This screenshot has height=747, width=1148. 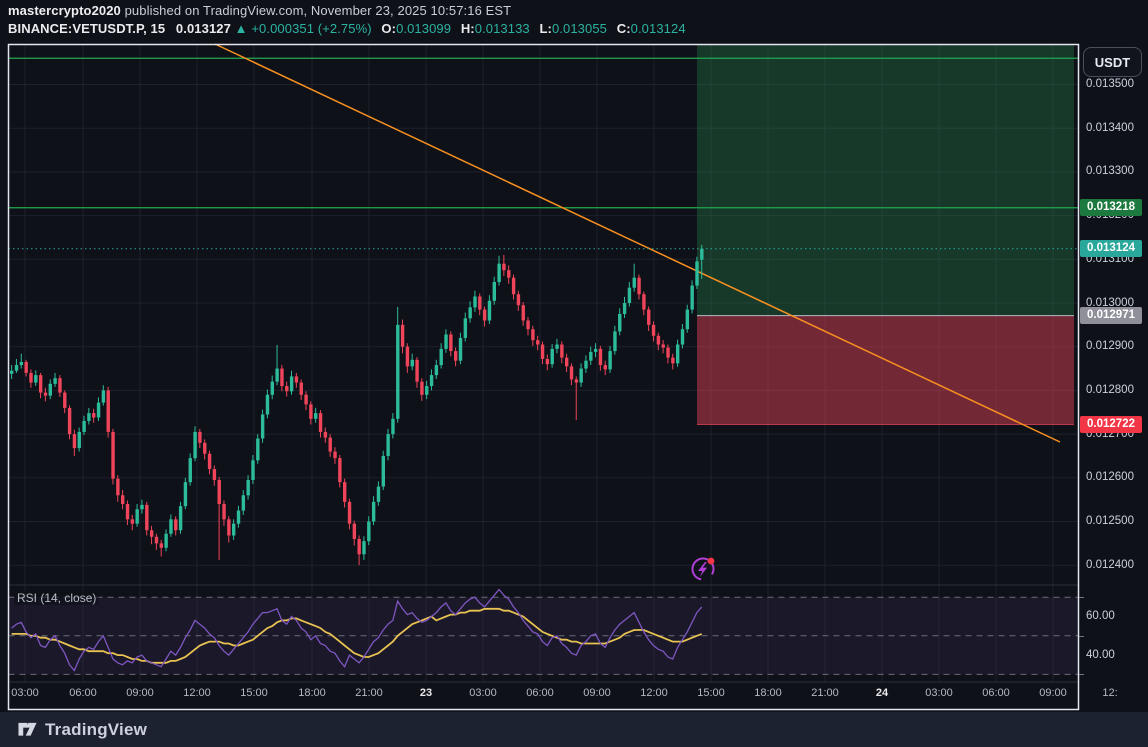 I want to click on tradingview-logo-icon, so click(x=27, y=729).